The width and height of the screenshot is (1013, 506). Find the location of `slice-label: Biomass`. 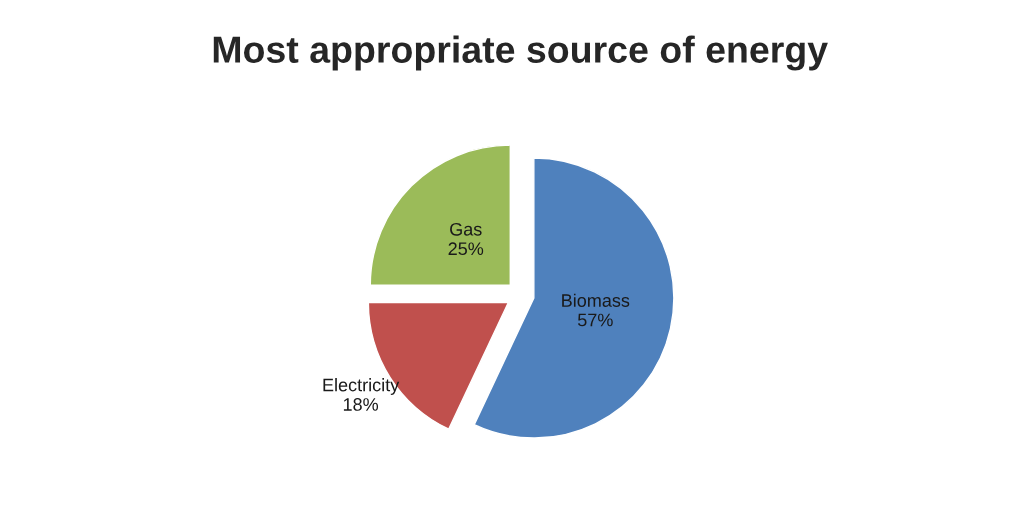

slice-label: Biomass is located at coordinates (596, 300).